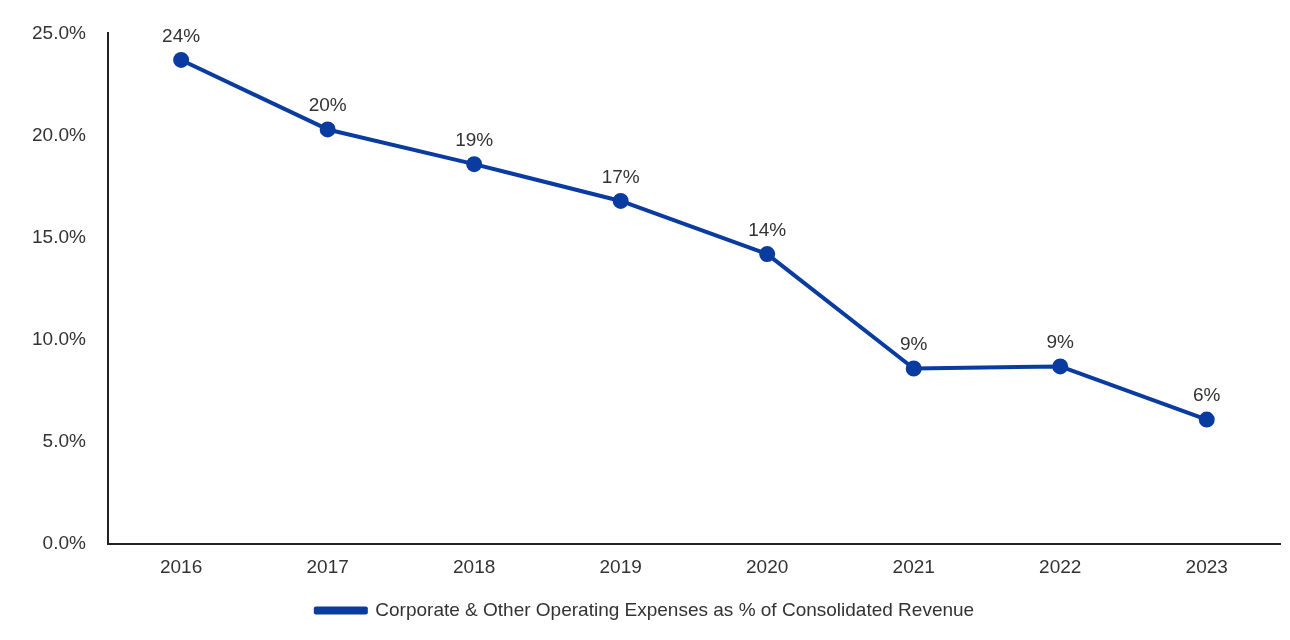  What do you see at coordinates (59, 32) in the screenshot?
I see `y-tick-label: 25.0%` at bounding box center [59, 32].